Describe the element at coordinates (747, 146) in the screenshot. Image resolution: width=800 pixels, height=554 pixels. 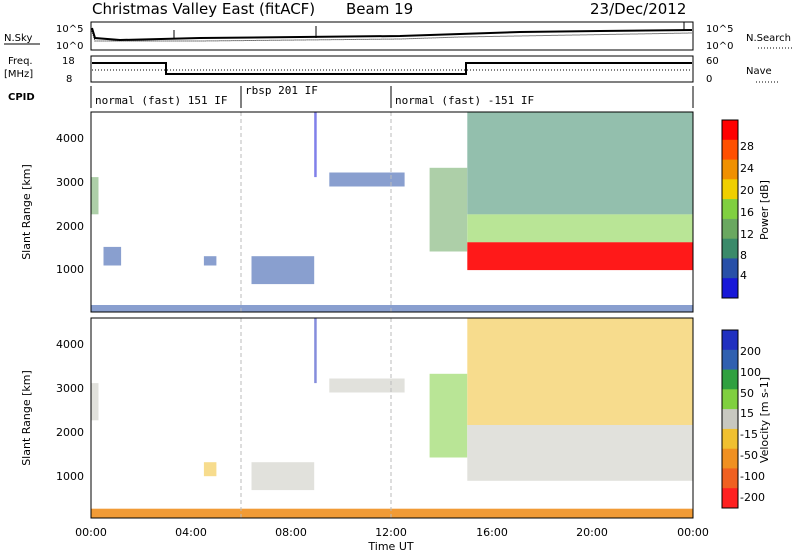
I see `power-cbar-tick: 28` at that location.